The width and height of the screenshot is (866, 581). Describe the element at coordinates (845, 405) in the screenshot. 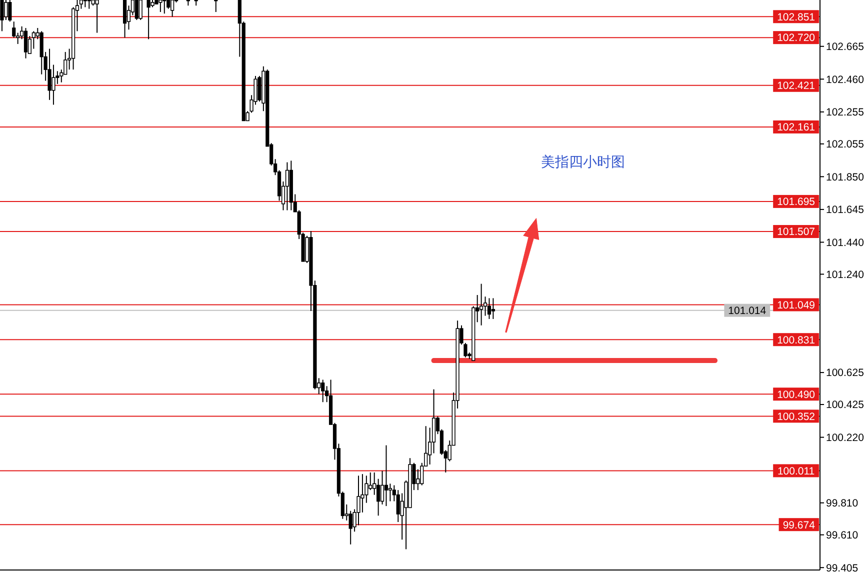

I see `y-tick-label: 100.425` at that location.